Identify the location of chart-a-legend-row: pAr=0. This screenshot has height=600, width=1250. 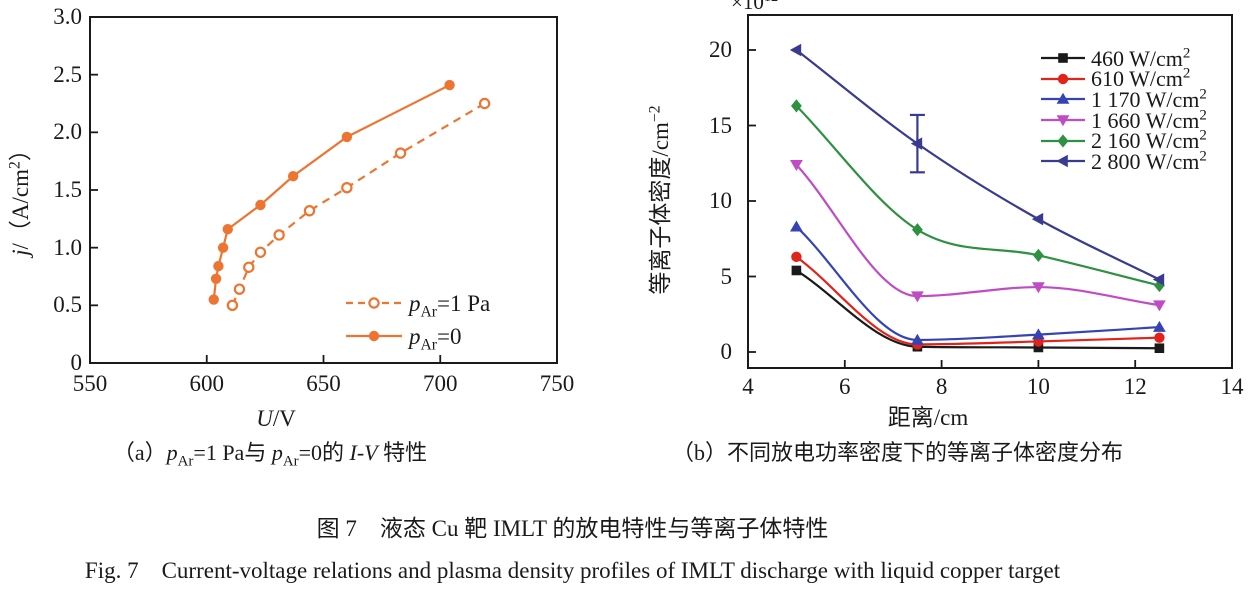
(403, 338).